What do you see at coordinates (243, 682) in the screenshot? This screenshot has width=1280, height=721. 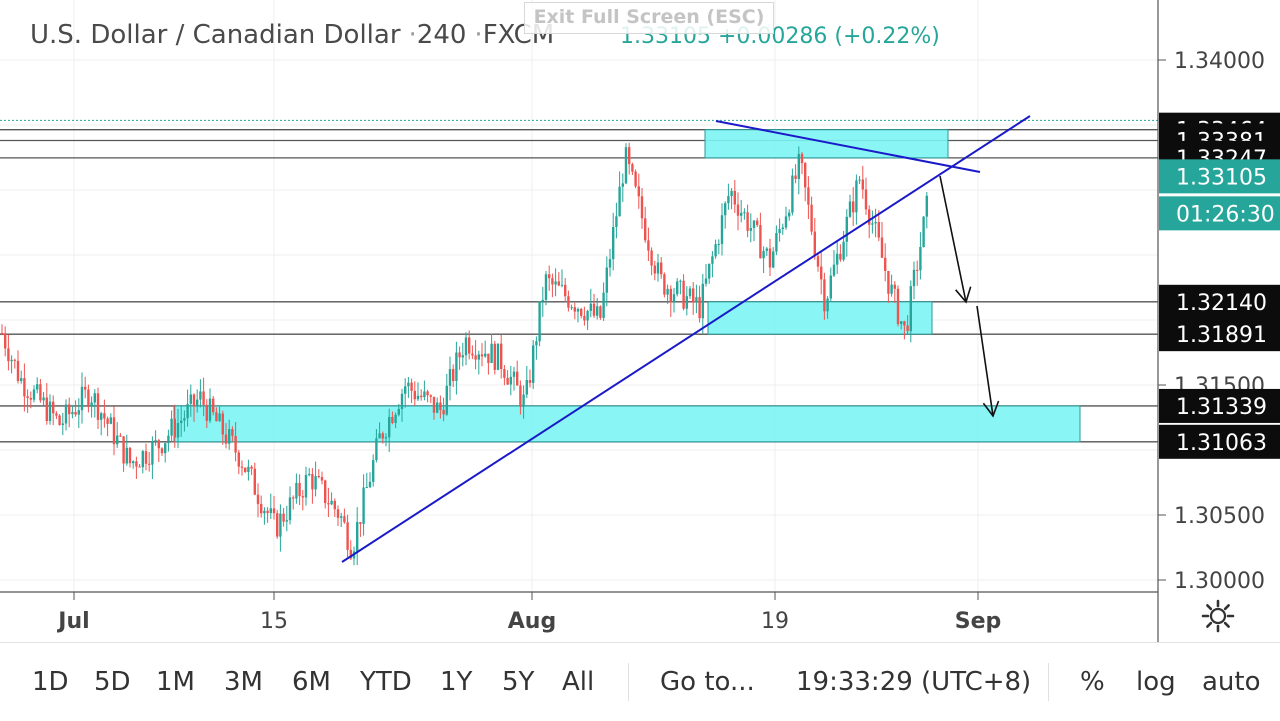 I see `range-3m: 3M` at bounding box center [243, 682].